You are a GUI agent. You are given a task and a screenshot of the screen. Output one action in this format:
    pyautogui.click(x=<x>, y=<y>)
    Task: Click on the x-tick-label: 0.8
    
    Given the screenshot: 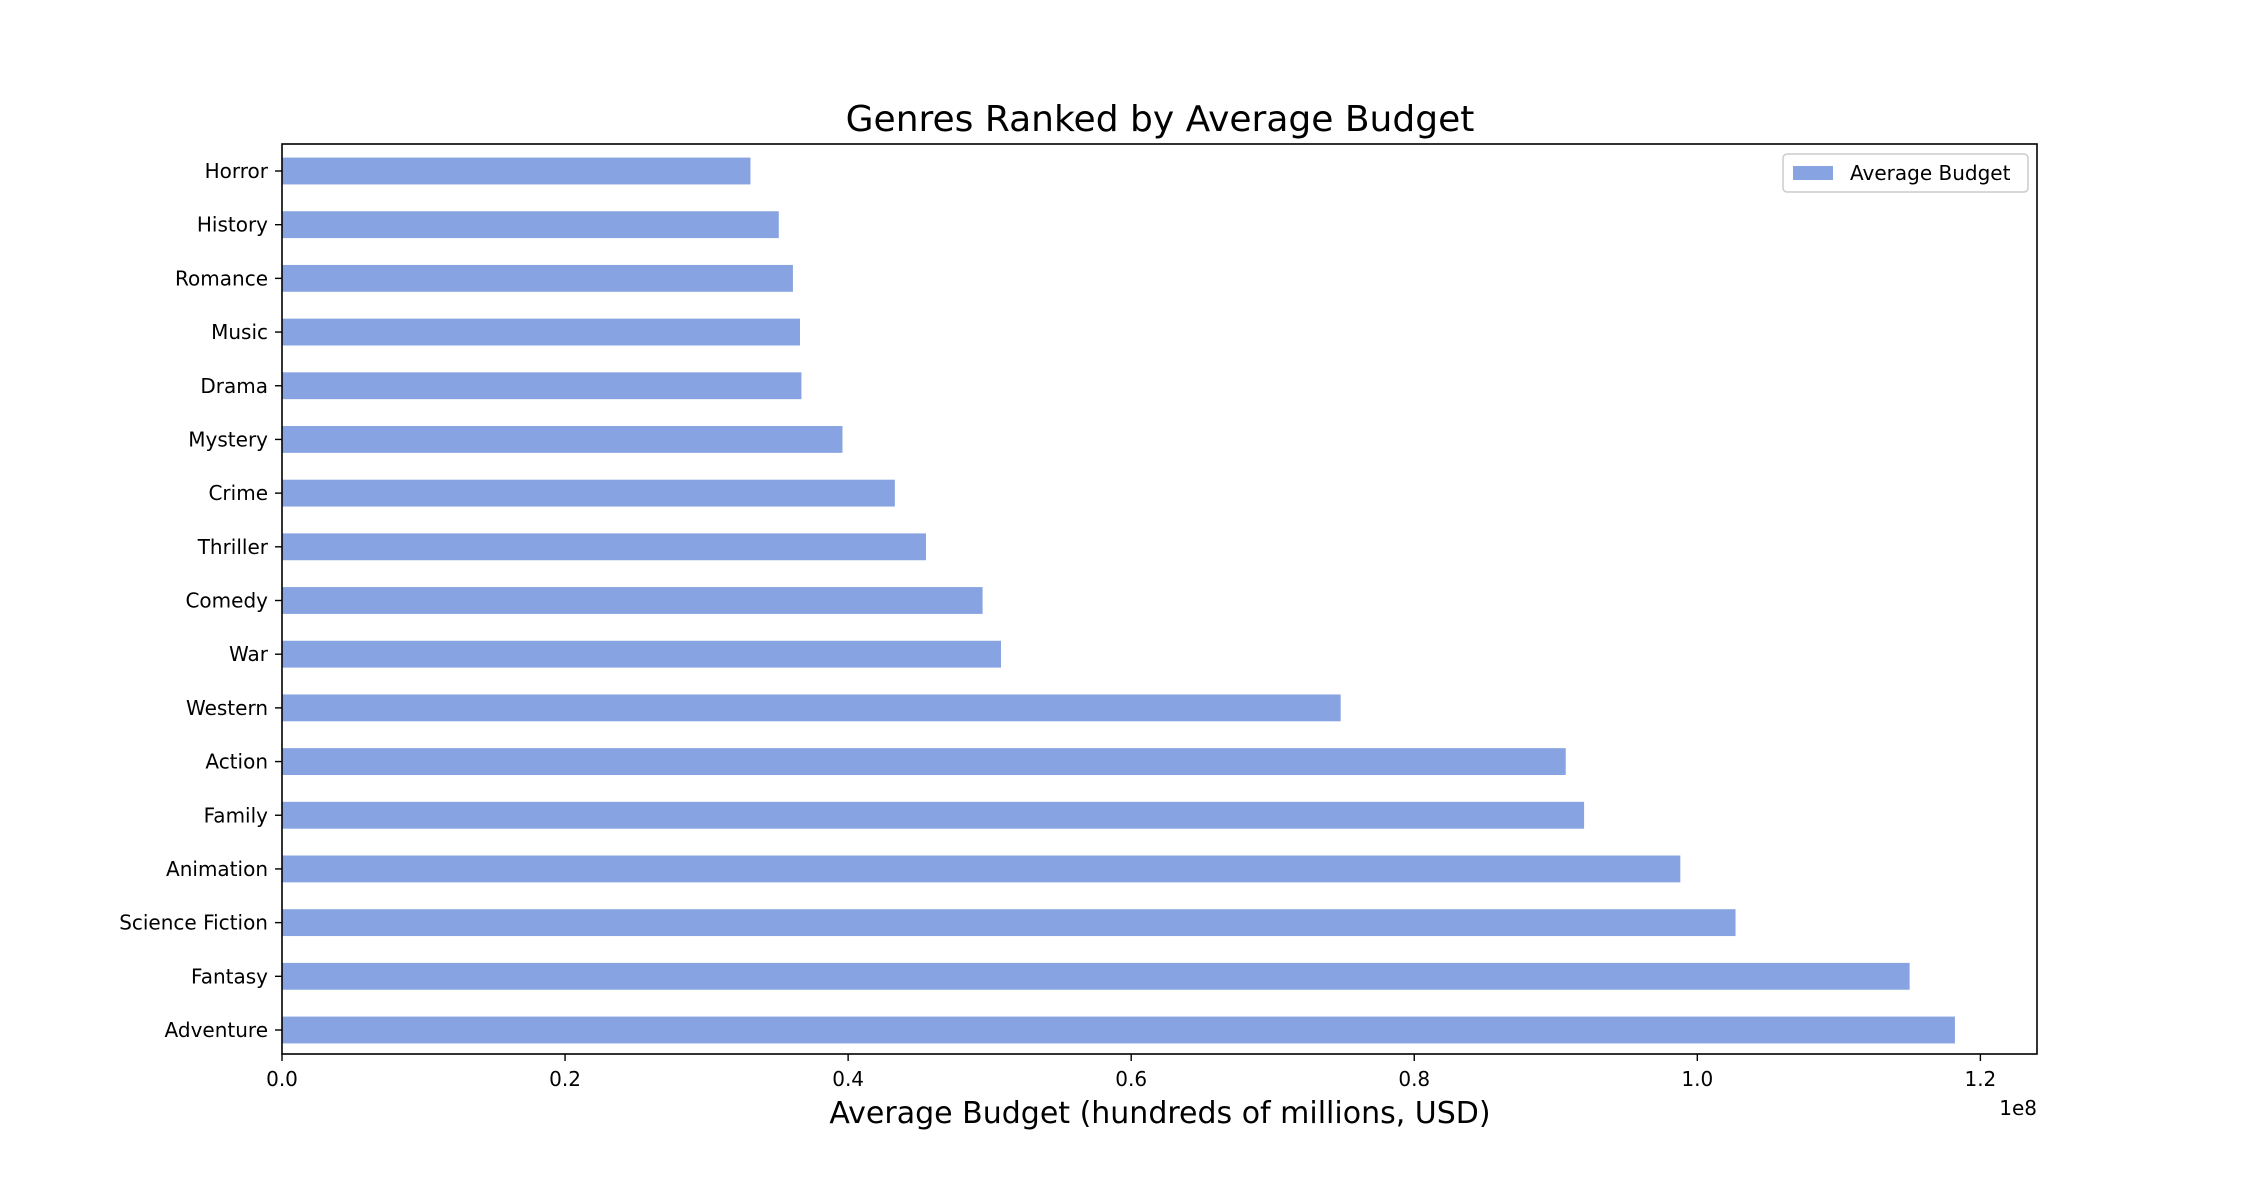 What is the action you would take?
    pyautogui.click(x=1414, y=1079)
    